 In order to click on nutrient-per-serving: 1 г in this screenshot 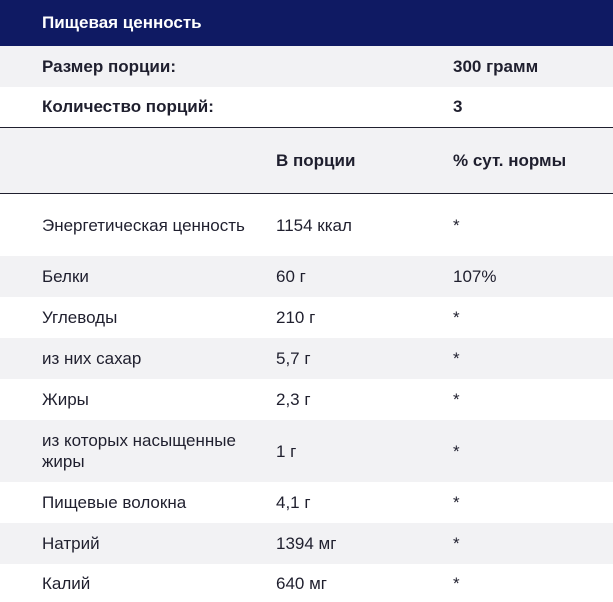, I will do `click(286, 451)`.